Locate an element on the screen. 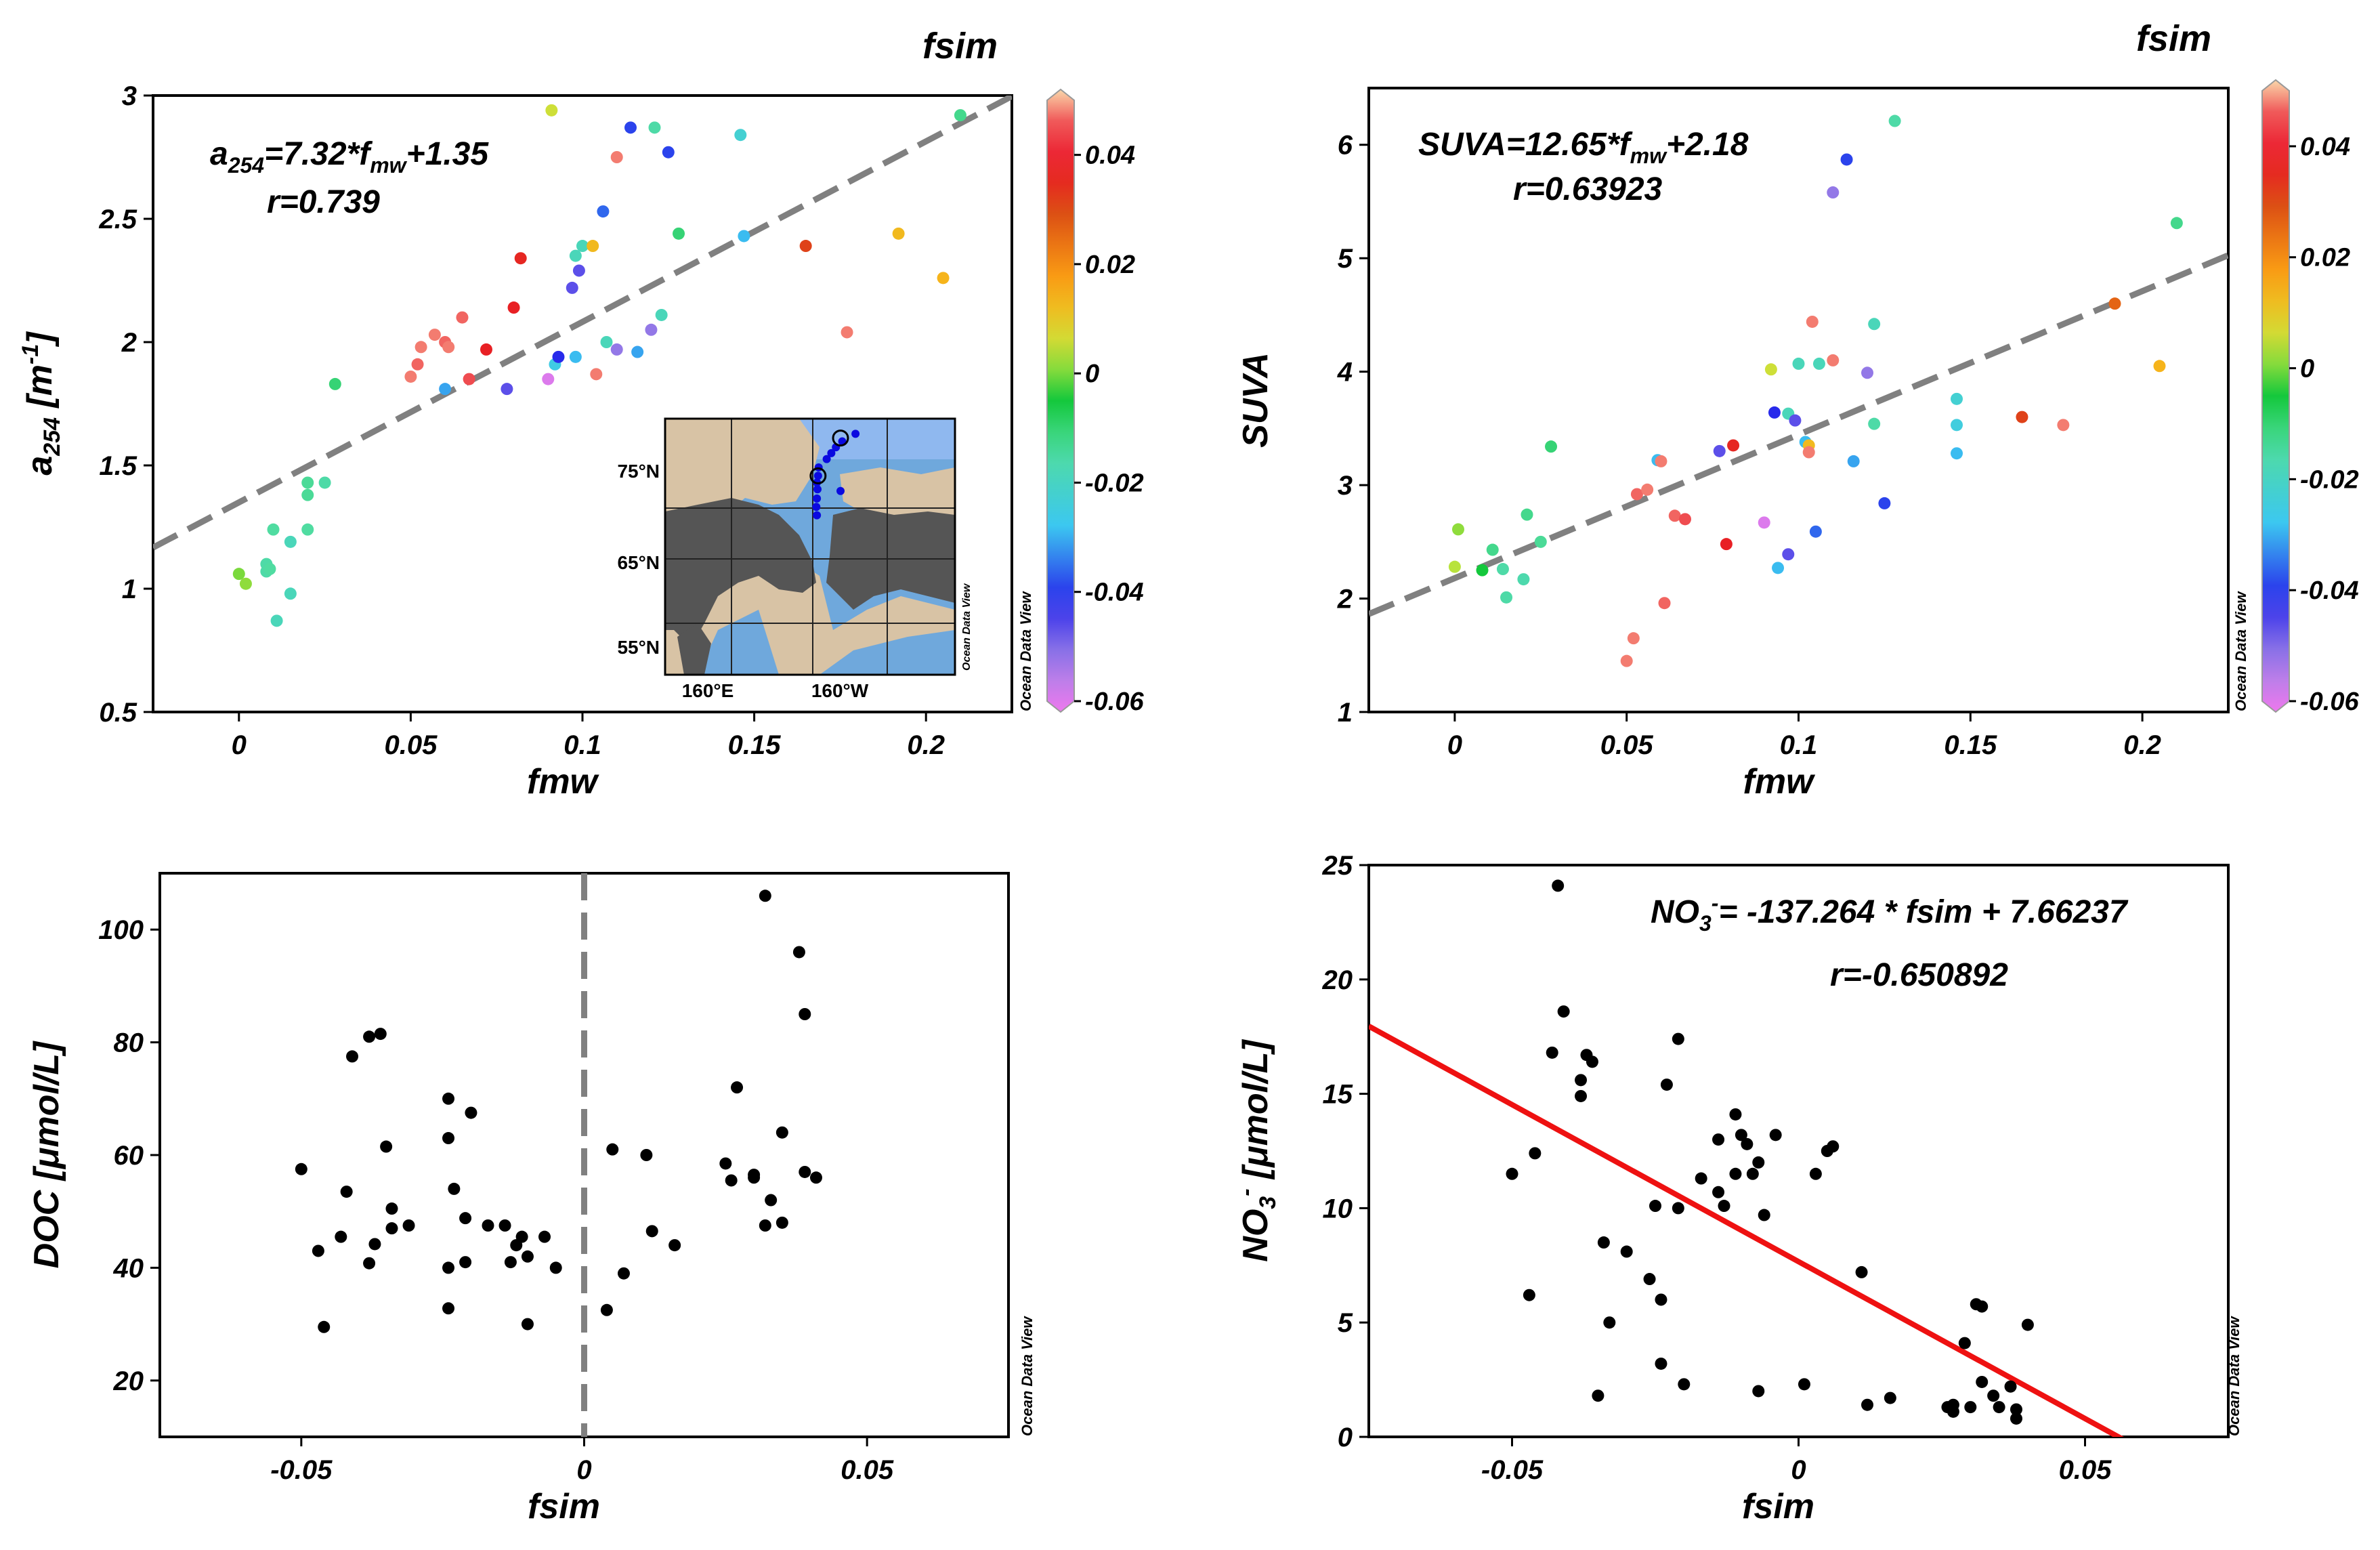 The image size is (2380, 1550). y-axis-label: a254 [m-1] is located at coordinates (41, 403).